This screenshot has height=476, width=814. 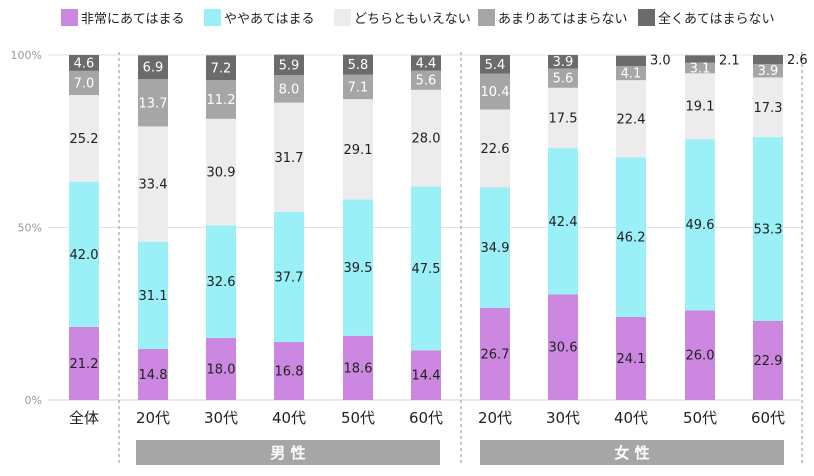 I want to click on data-label: 28.0, so click(x=426, y=139).